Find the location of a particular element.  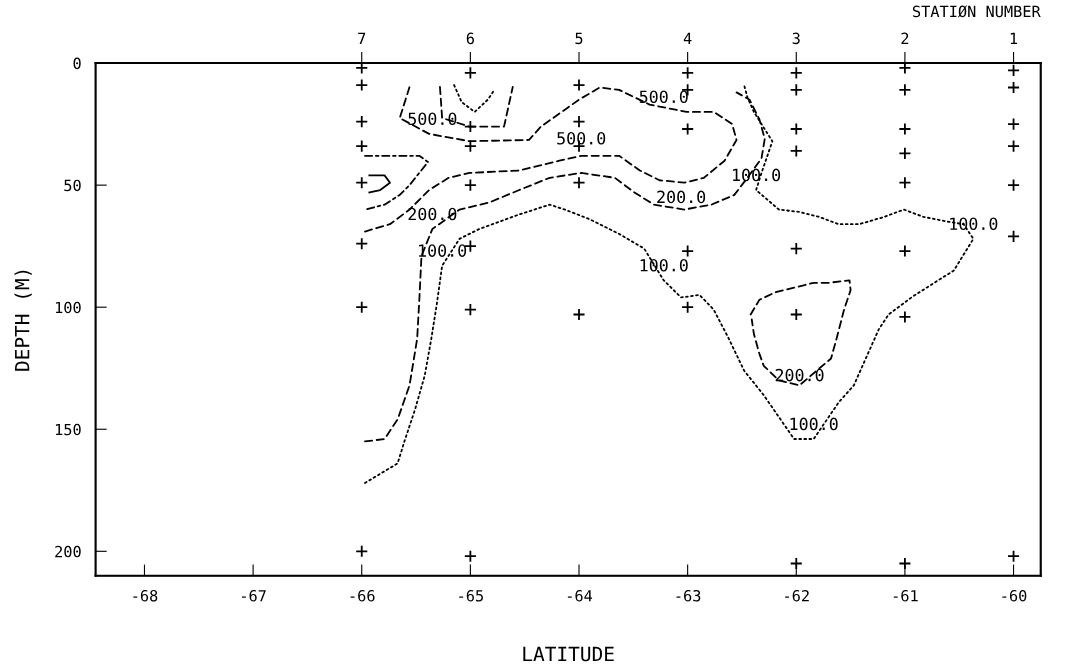

x2-tick-label: 5 is located at coordinates (579, 38).